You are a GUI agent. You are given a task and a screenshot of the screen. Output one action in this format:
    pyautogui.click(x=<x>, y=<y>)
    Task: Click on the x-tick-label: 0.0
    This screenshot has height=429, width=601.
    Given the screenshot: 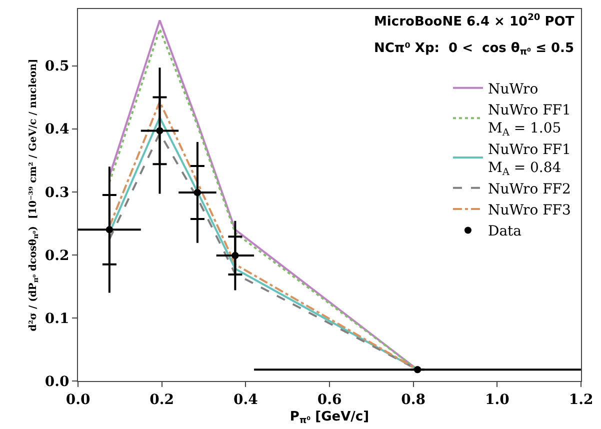 What is the action you would take?
    pyautogui.click(x=78, y=400)
    